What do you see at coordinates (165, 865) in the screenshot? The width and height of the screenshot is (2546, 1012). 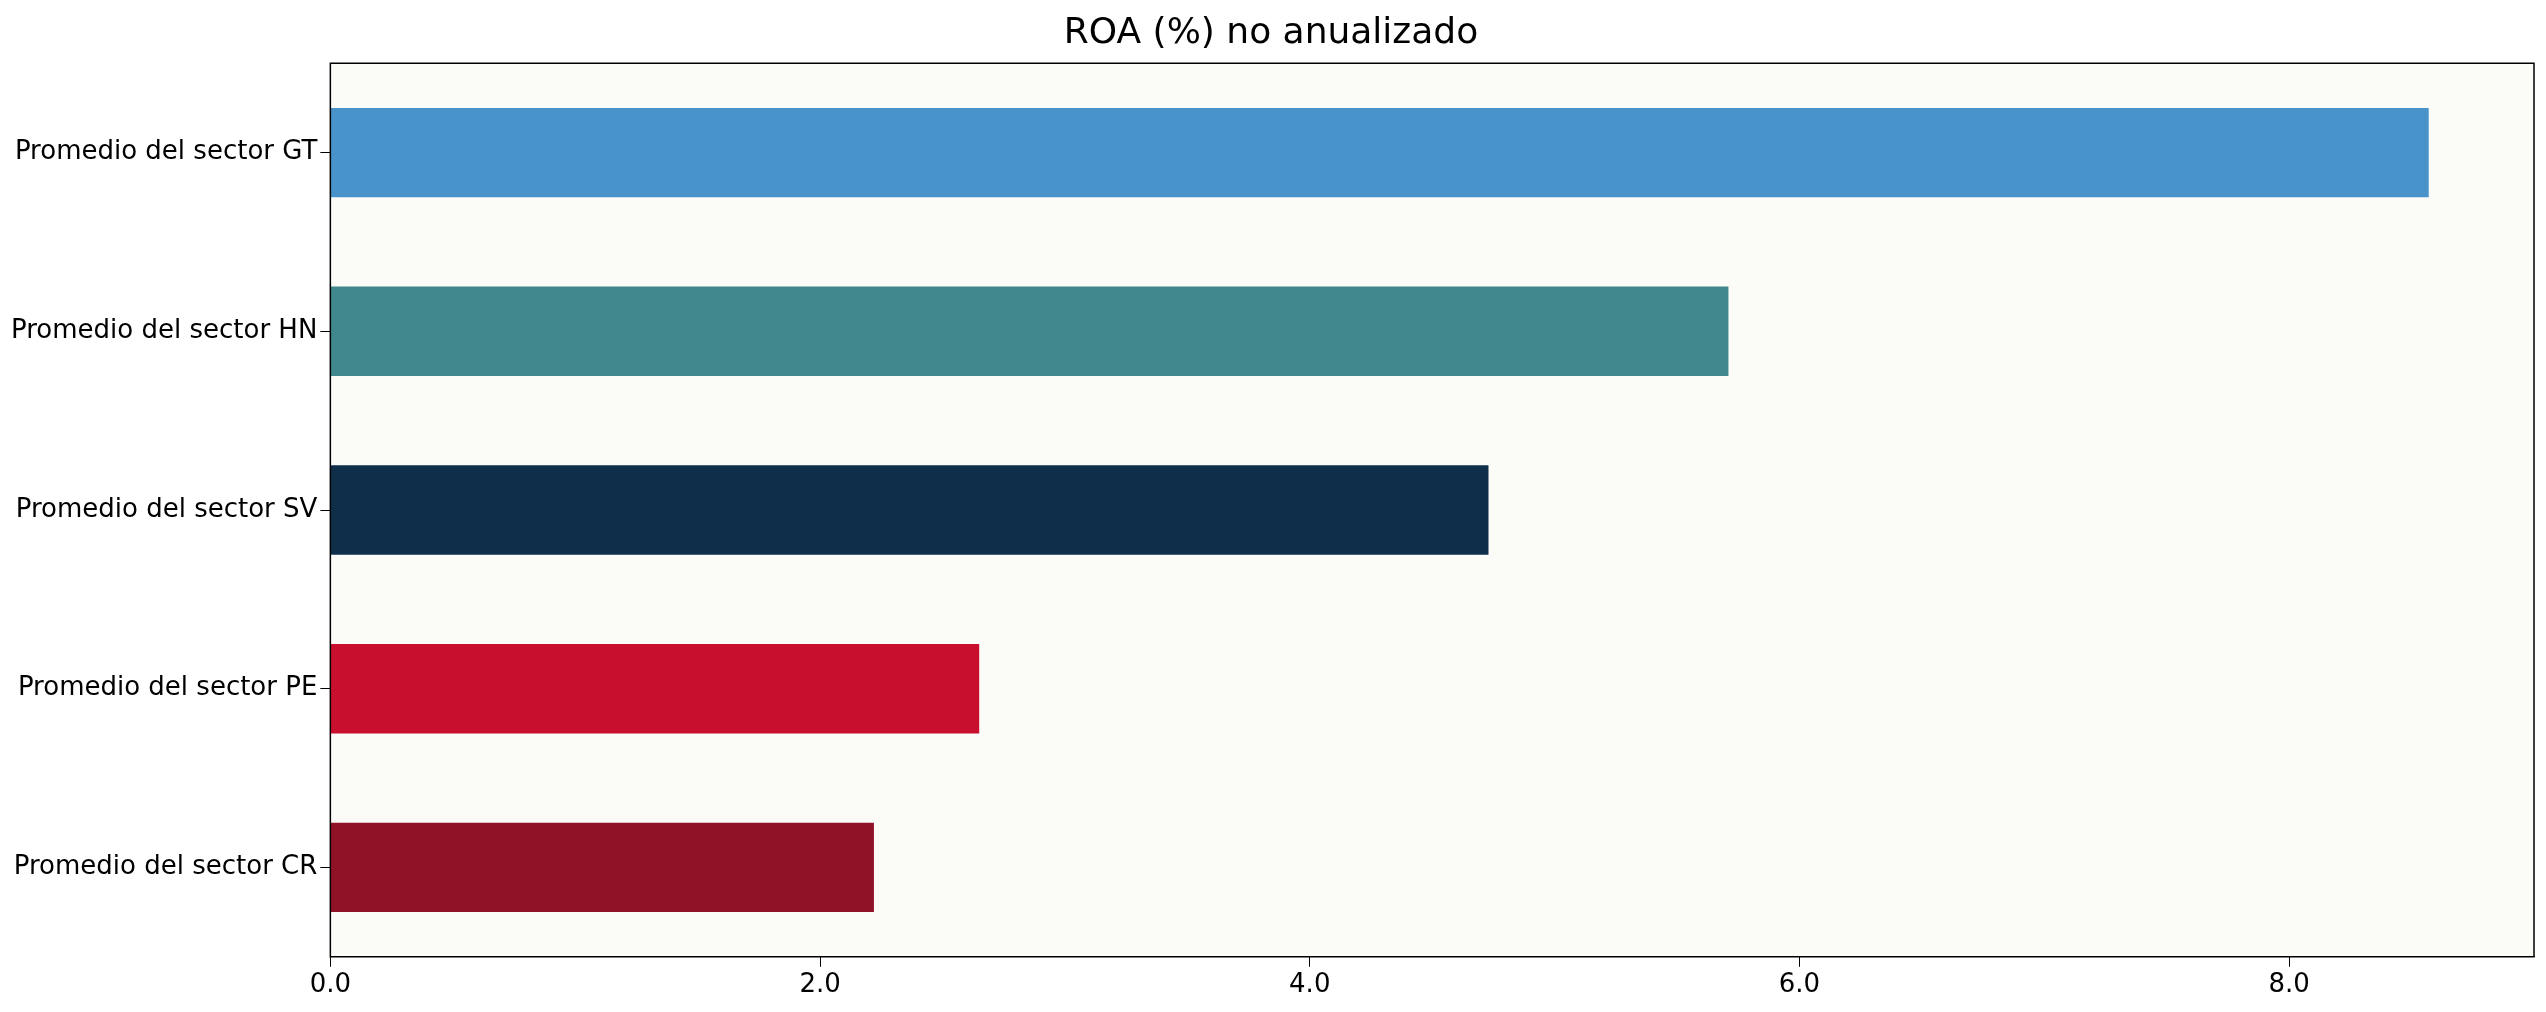 I see `y-tick-label: Promedio del sector CR` at bounding box center [165, 865].